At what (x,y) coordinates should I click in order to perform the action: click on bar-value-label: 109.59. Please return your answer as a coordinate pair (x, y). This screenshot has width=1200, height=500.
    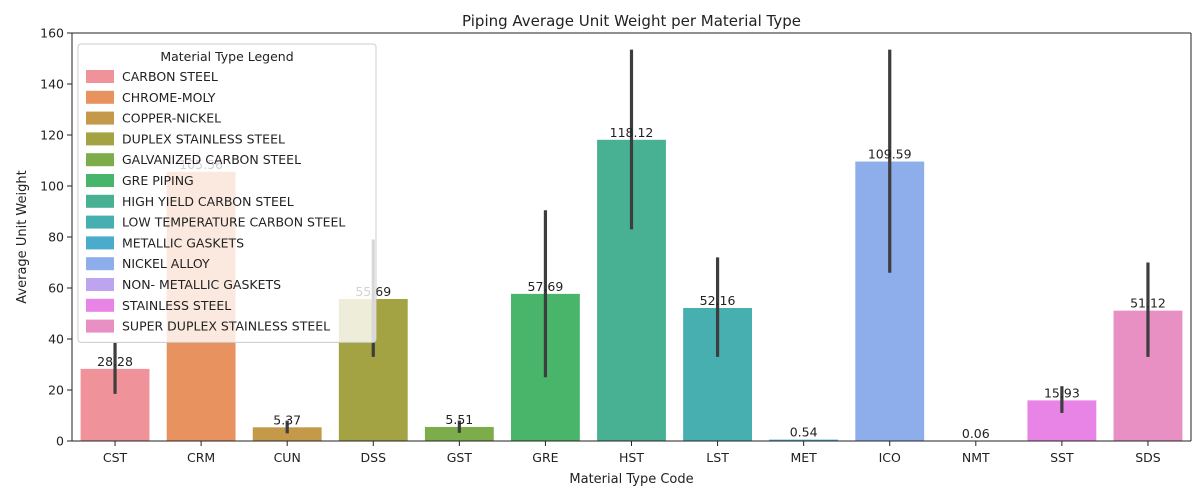
    Looking at the image, I should click on (890, 154).